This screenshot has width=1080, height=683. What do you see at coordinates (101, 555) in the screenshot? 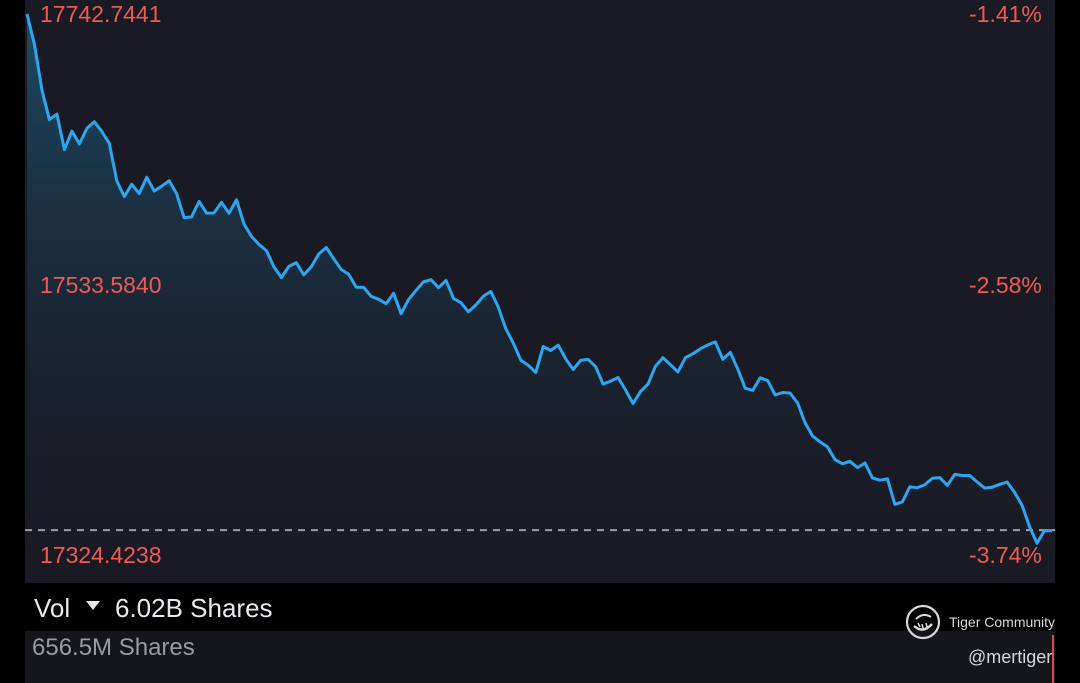
I see `price-label-low: 17324.4238` at bounding box center [101, 555].